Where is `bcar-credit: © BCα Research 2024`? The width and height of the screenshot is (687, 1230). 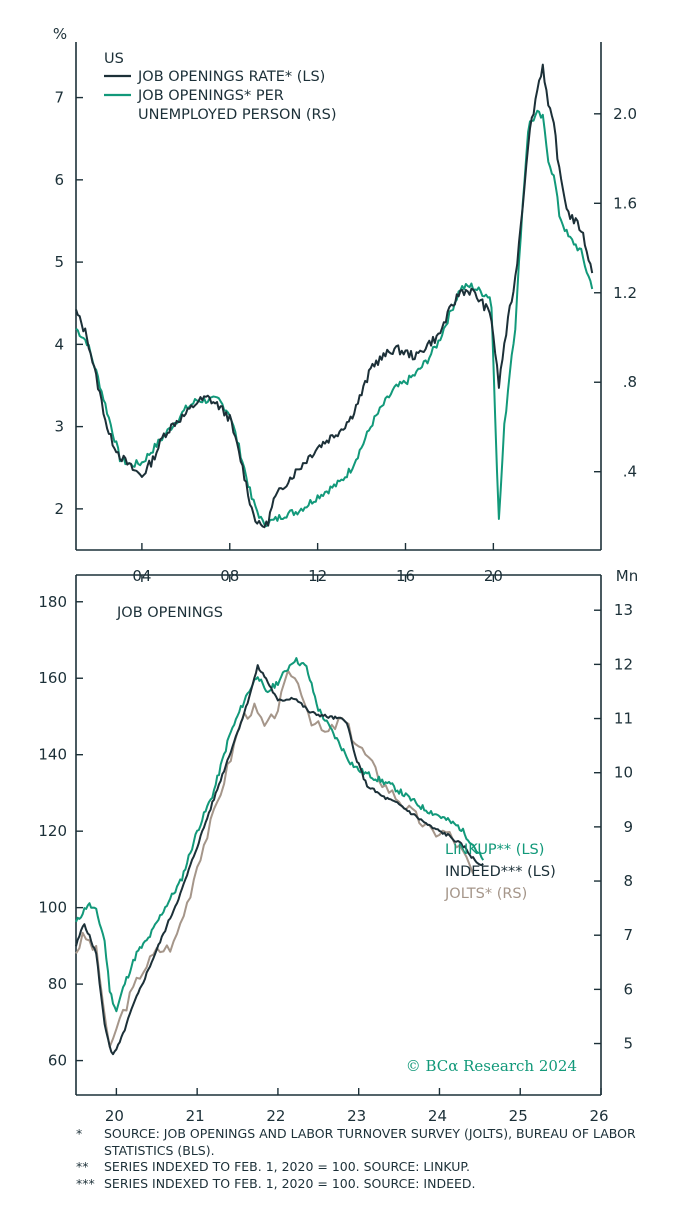 bcar-credit: © BCα Research 2024 is located at coordinates (491, 1066).